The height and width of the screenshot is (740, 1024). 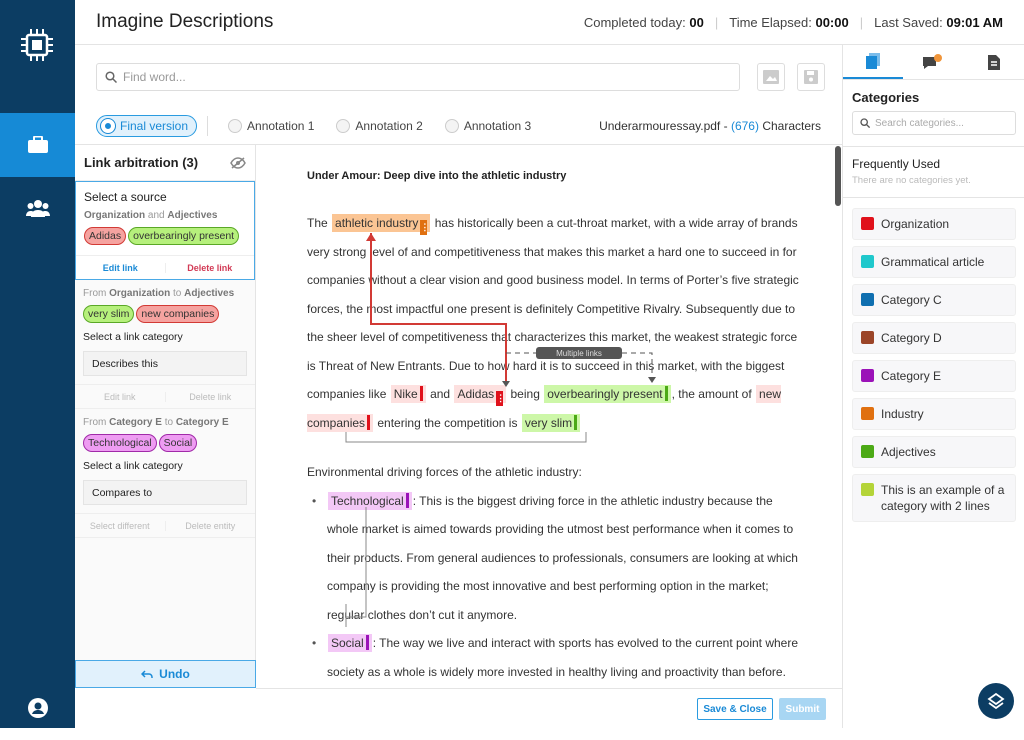 What do you see at coordinates (105, 236) in the screenshot?
I see `entity-pill: Adidas` at bounding box center [105, 236].